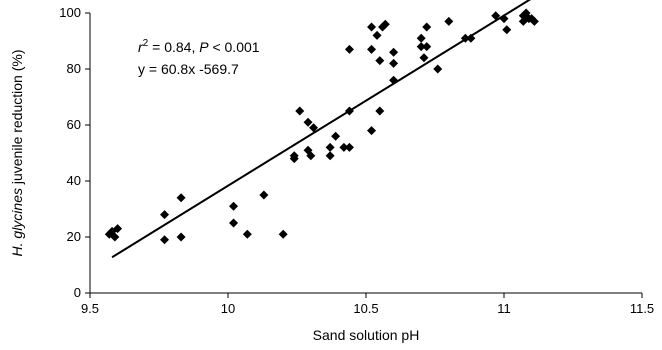 The width and height of the screenshot is (662, 350). What do you see at coordinates (504, 308) in the screenshot?
I see `x-tick-label: 11` at bounding box center [504, 308].